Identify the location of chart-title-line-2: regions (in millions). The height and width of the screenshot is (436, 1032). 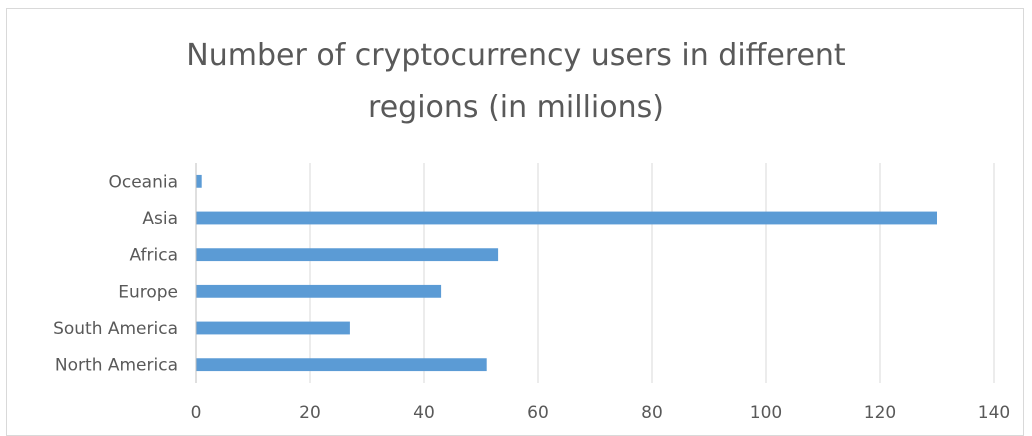
(516, 107).